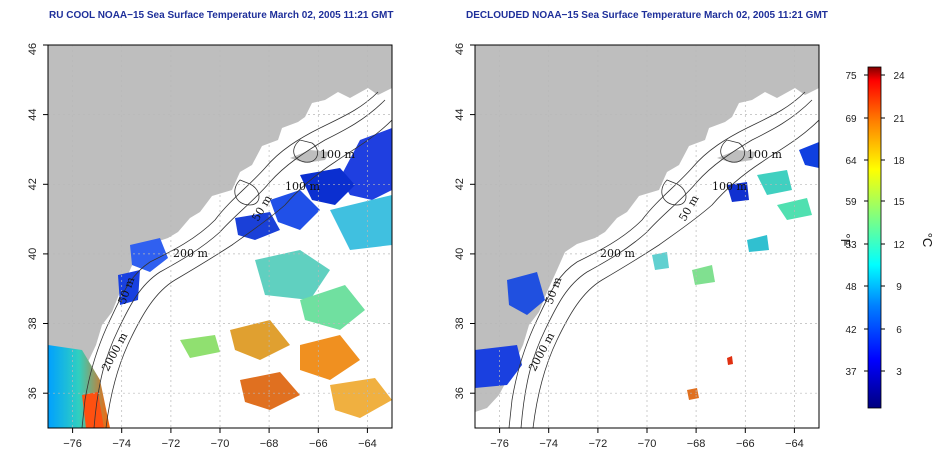 The height and width of the screenshot is (475, 950). I want to click on colorbar-gradient, so click(874, 237).